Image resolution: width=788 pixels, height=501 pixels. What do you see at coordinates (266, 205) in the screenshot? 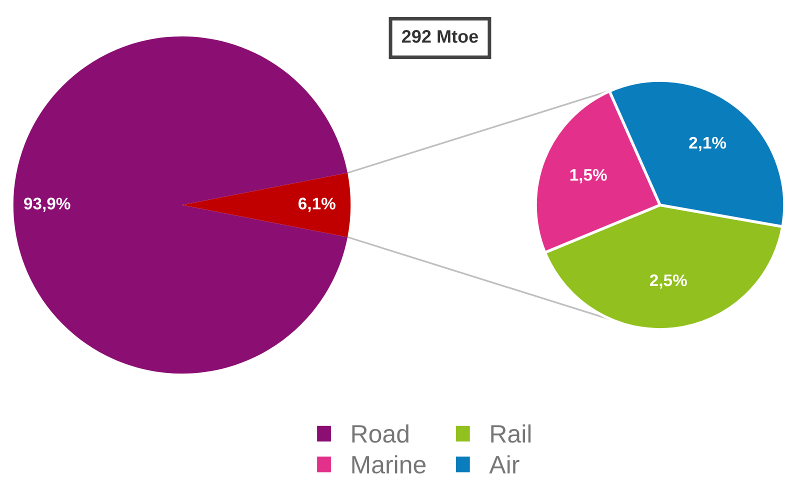
I see `pie-slice` at bounding box center [266, 205].